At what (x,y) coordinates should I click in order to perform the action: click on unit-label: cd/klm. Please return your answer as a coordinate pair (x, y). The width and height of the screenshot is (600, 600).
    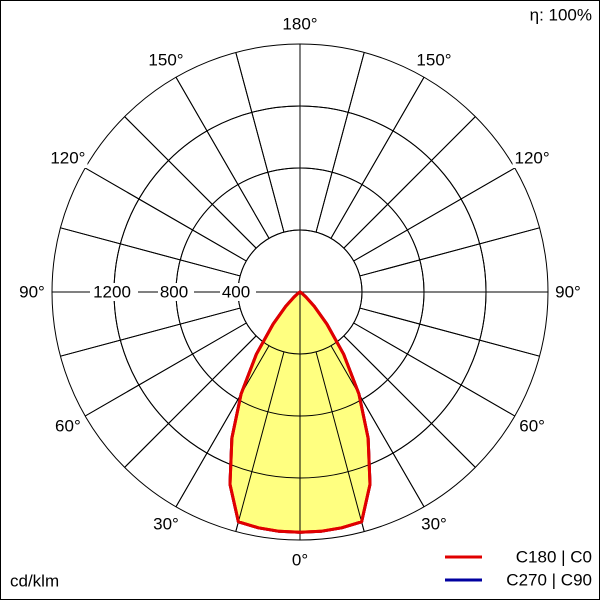
    Looking at the image, I should click on (34, 580).